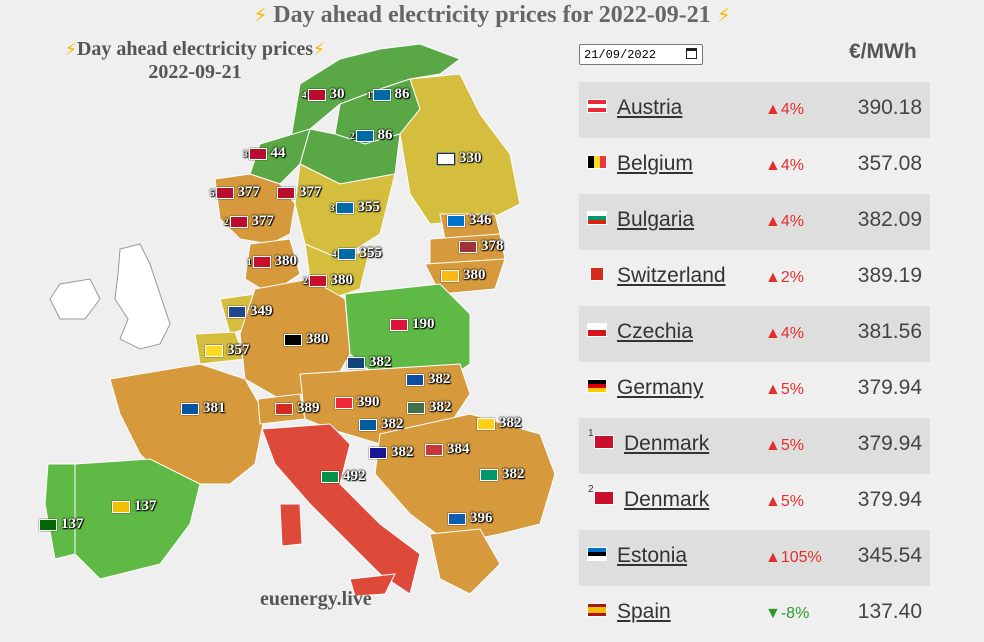  Describe the element at coordinates (650, 107) in the screenshot. I see `country-link: Austria` at that location.